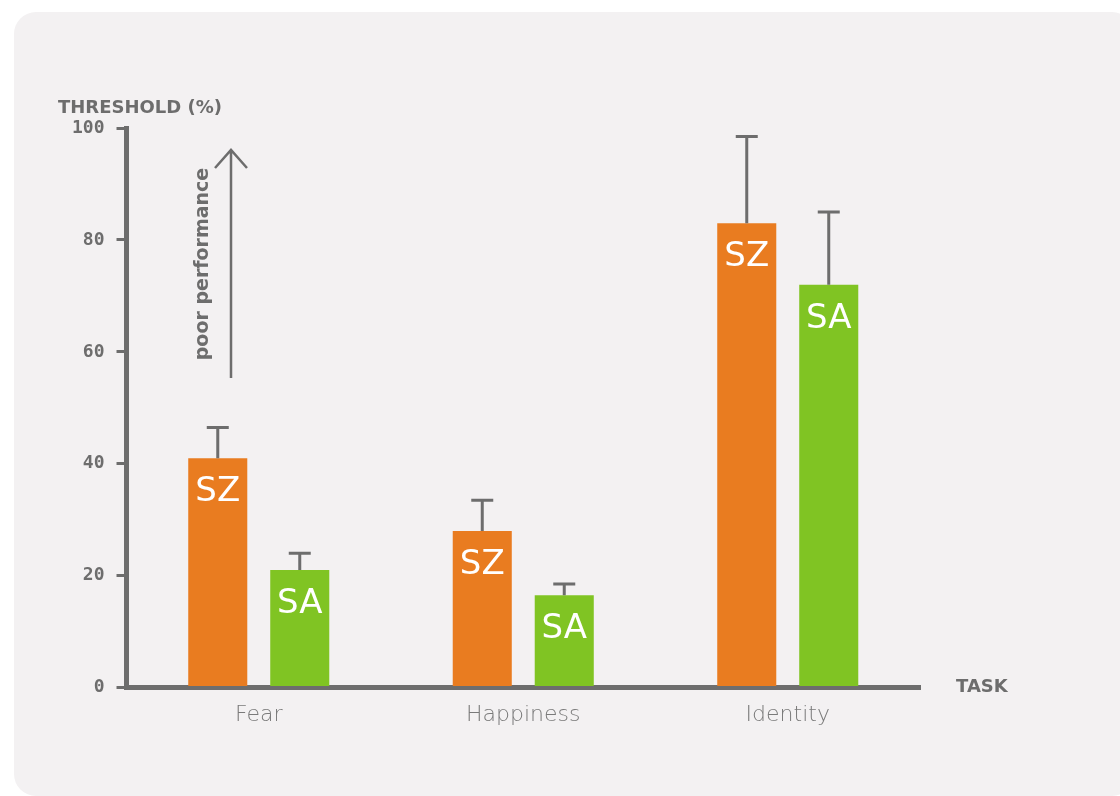  I want to click on x-tick-label: Identity, so click(787, 713).